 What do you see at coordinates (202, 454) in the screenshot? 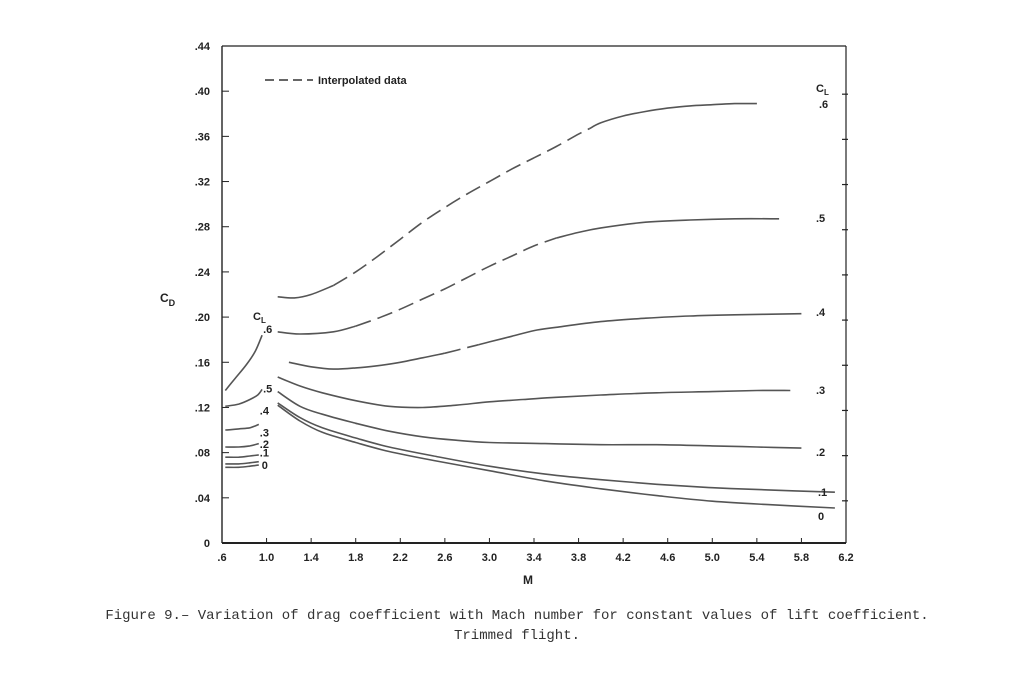
I see `y-tick-label: .08` at bounding box center [202, 454].